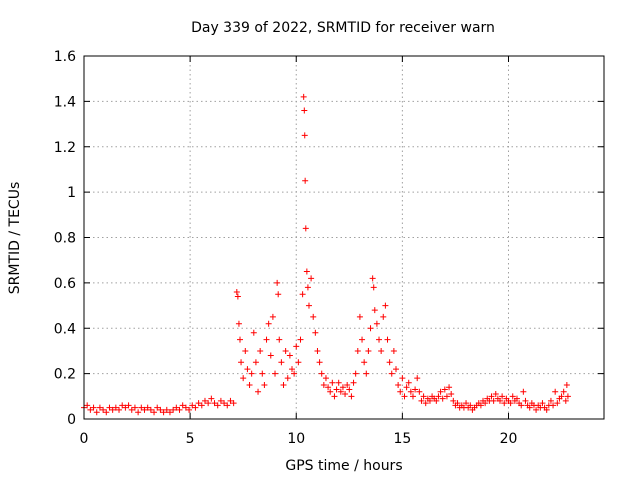 The width and height of the screenshot is (640, 480). I want to click on y-tick-label: 0.8, so click(65, 239).